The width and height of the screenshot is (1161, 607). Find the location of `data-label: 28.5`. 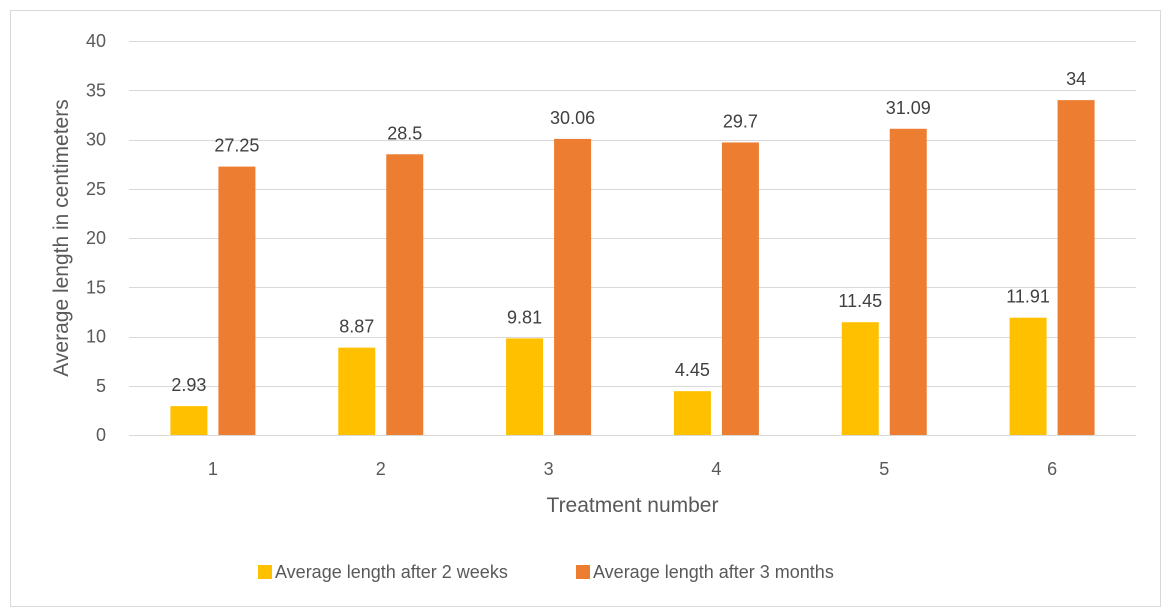

data-label: 28.5 is located at coordinates (404, 133).